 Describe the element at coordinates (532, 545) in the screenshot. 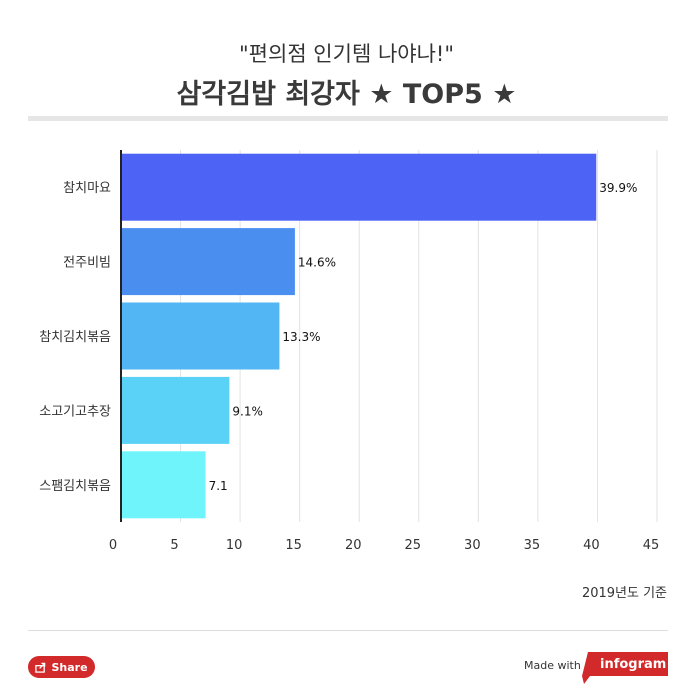

I see `x-tick-label: 35` at that location.